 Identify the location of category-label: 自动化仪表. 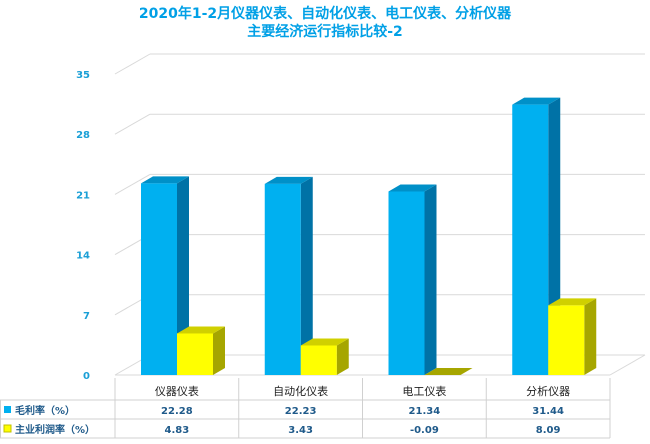
(300, 391).